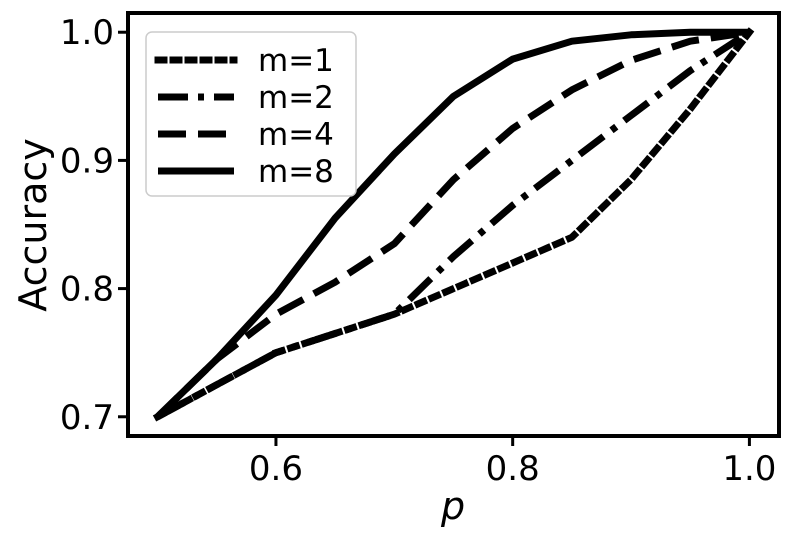  I want to click on legend-entry: m=4, so click(246, 135).